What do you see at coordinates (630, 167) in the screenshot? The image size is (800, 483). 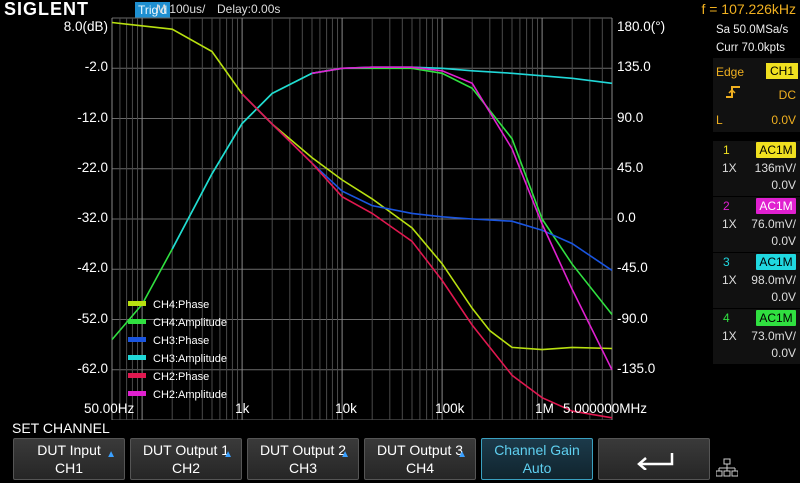 I see `right-axis-tick: 45.0` at bounding box center [630, 167].